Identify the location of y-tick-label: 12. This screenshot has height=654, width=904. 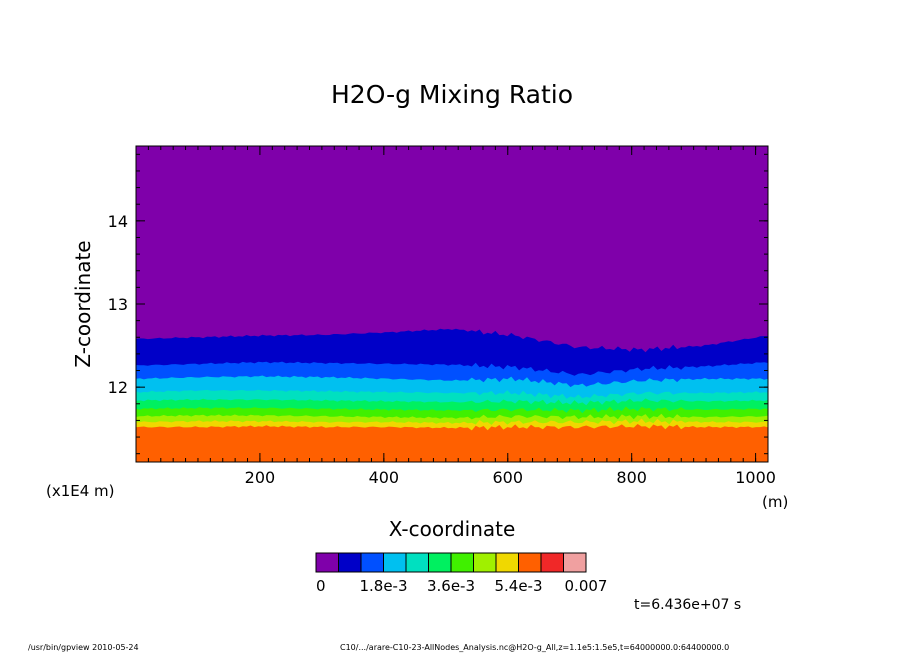
(118, 387).